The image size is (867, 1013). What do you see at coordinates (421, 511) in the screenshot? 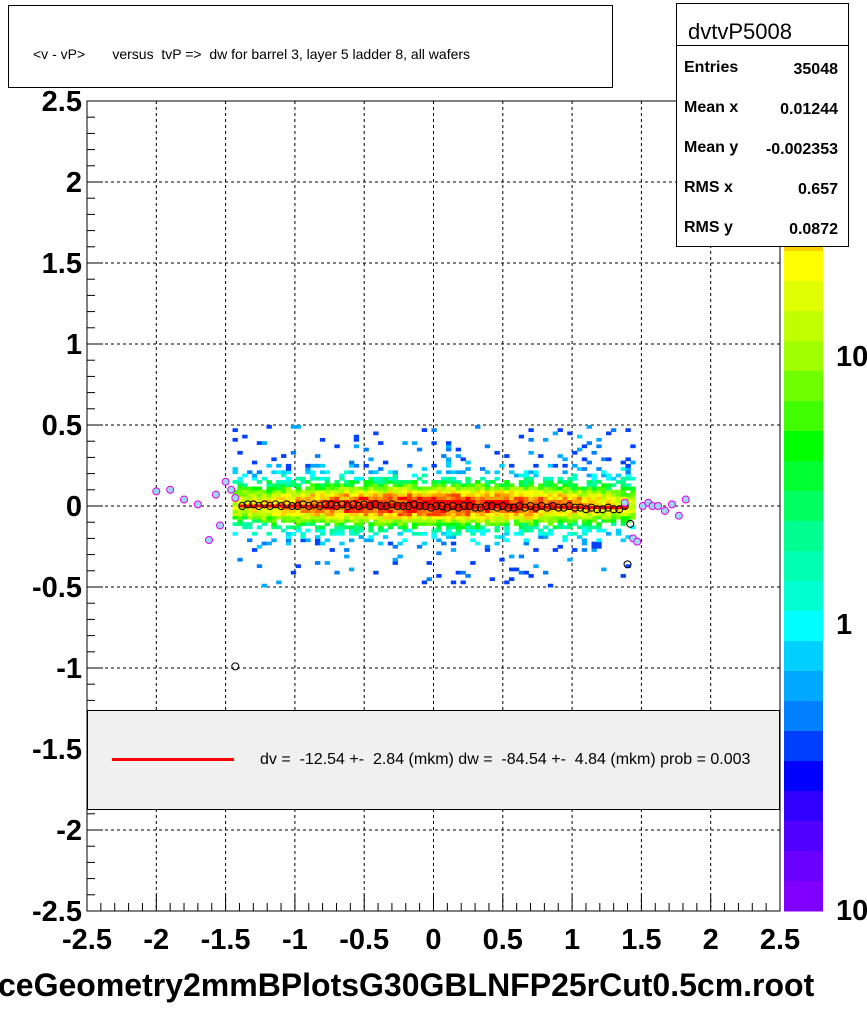
I see `extra-markers` at bounding box center [421, 511].